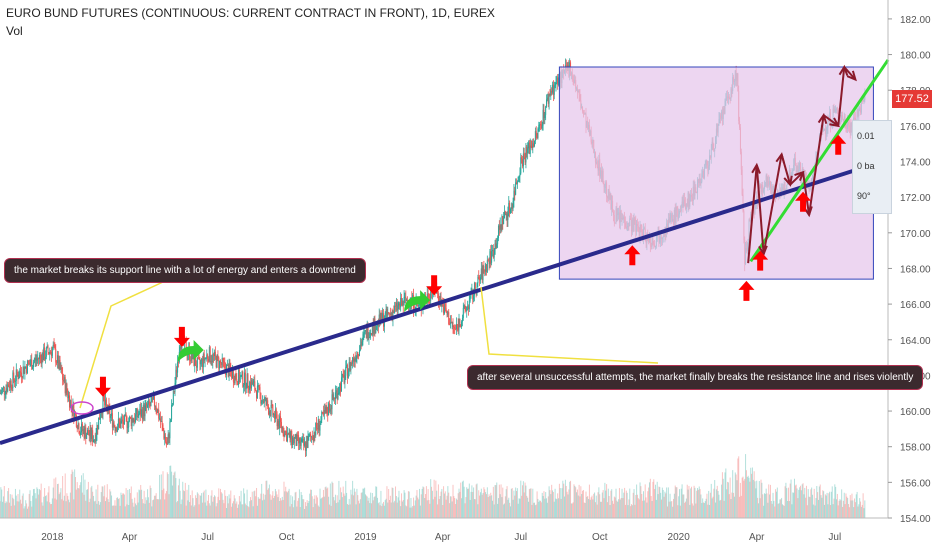  Describe the element at coordinates (915, 163) in the screenshot. I see `y-tick-label: 174.00` at that location.